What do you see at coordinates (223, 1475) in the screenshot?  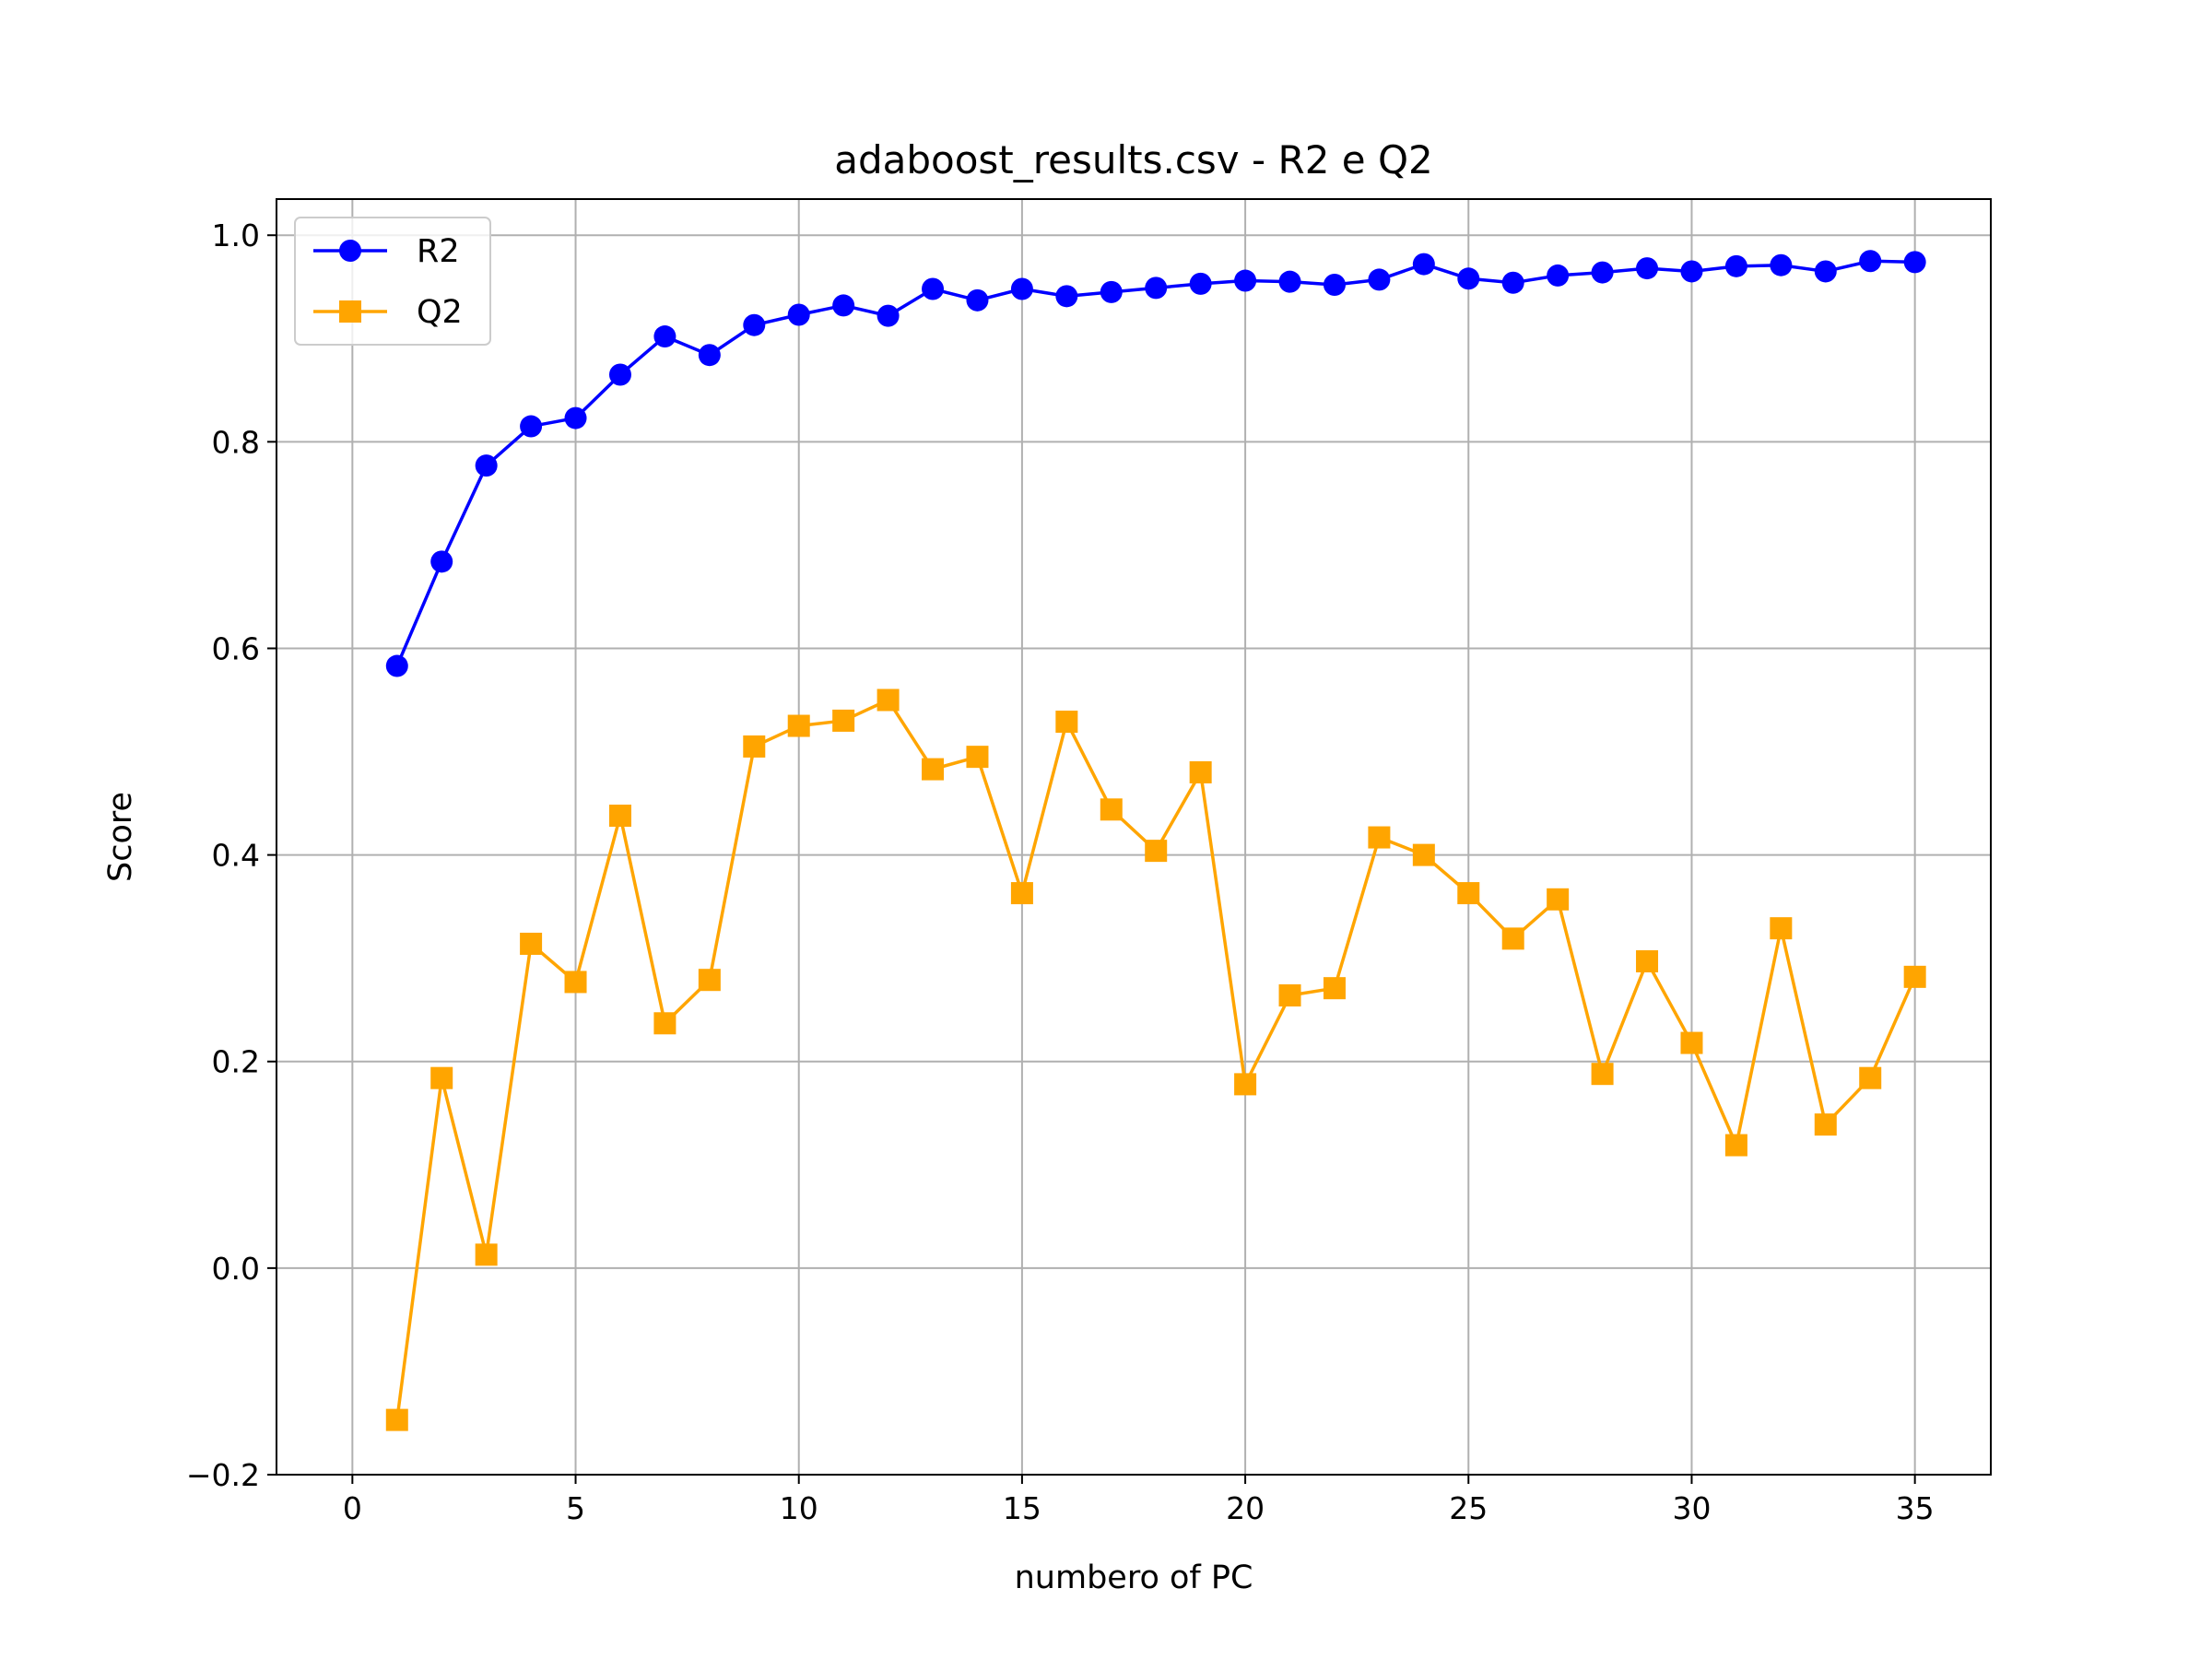 I see `y-tick-label: −0.2` at bounding box center [223, 1475].